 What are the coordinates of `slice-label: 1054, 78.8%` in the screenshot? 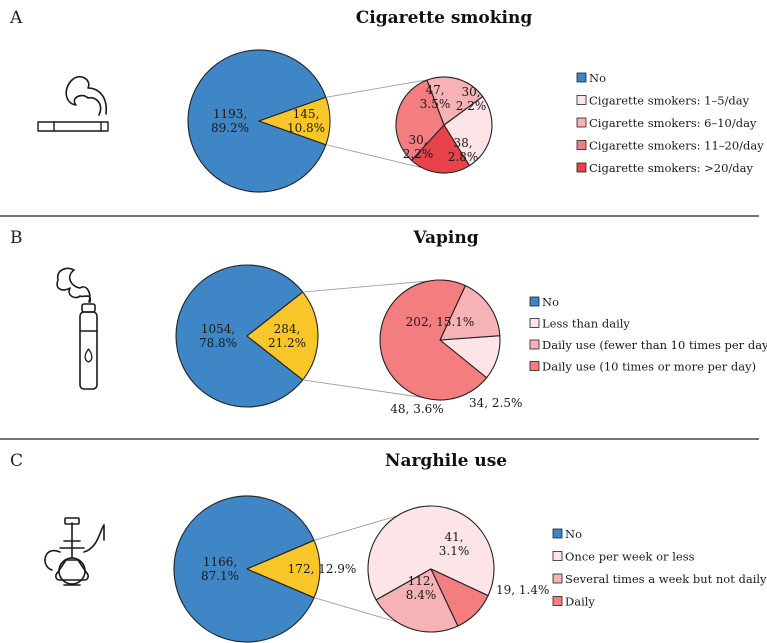 It's located at (218, 336).